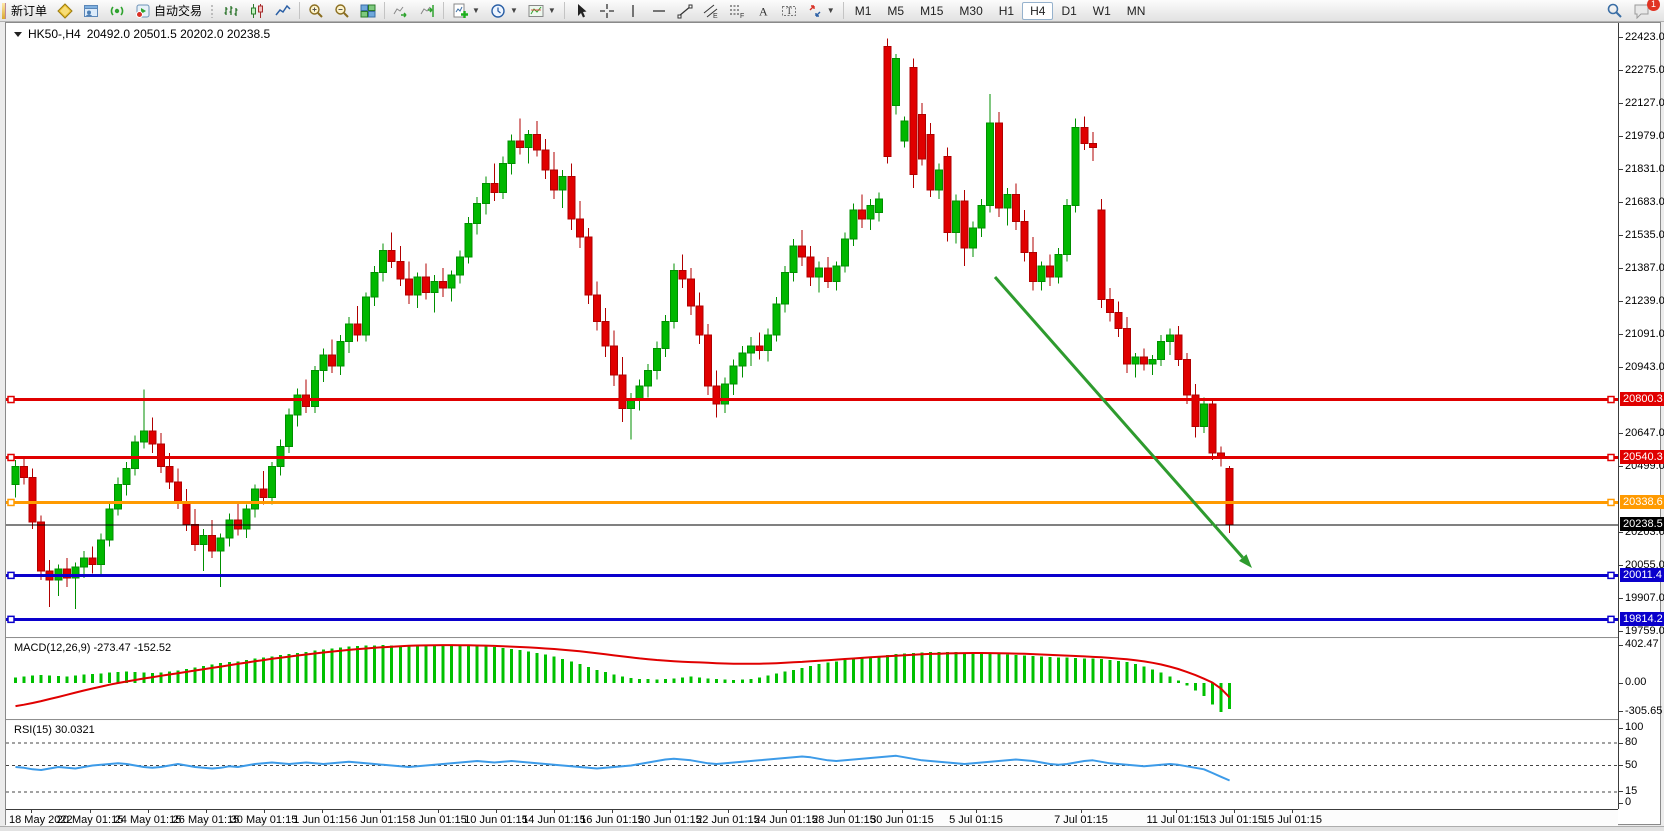 This screenshot has width=1664, height=831. I want to click on autotrading-label: 自动交易, so click(178, 11).